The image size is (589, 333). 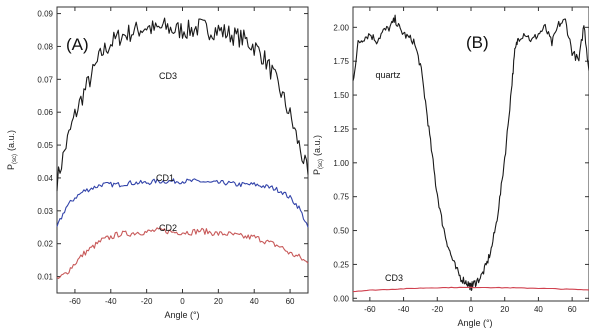 I want to click on series-label-quartz-b: quartz, so click(x=388, y=75).